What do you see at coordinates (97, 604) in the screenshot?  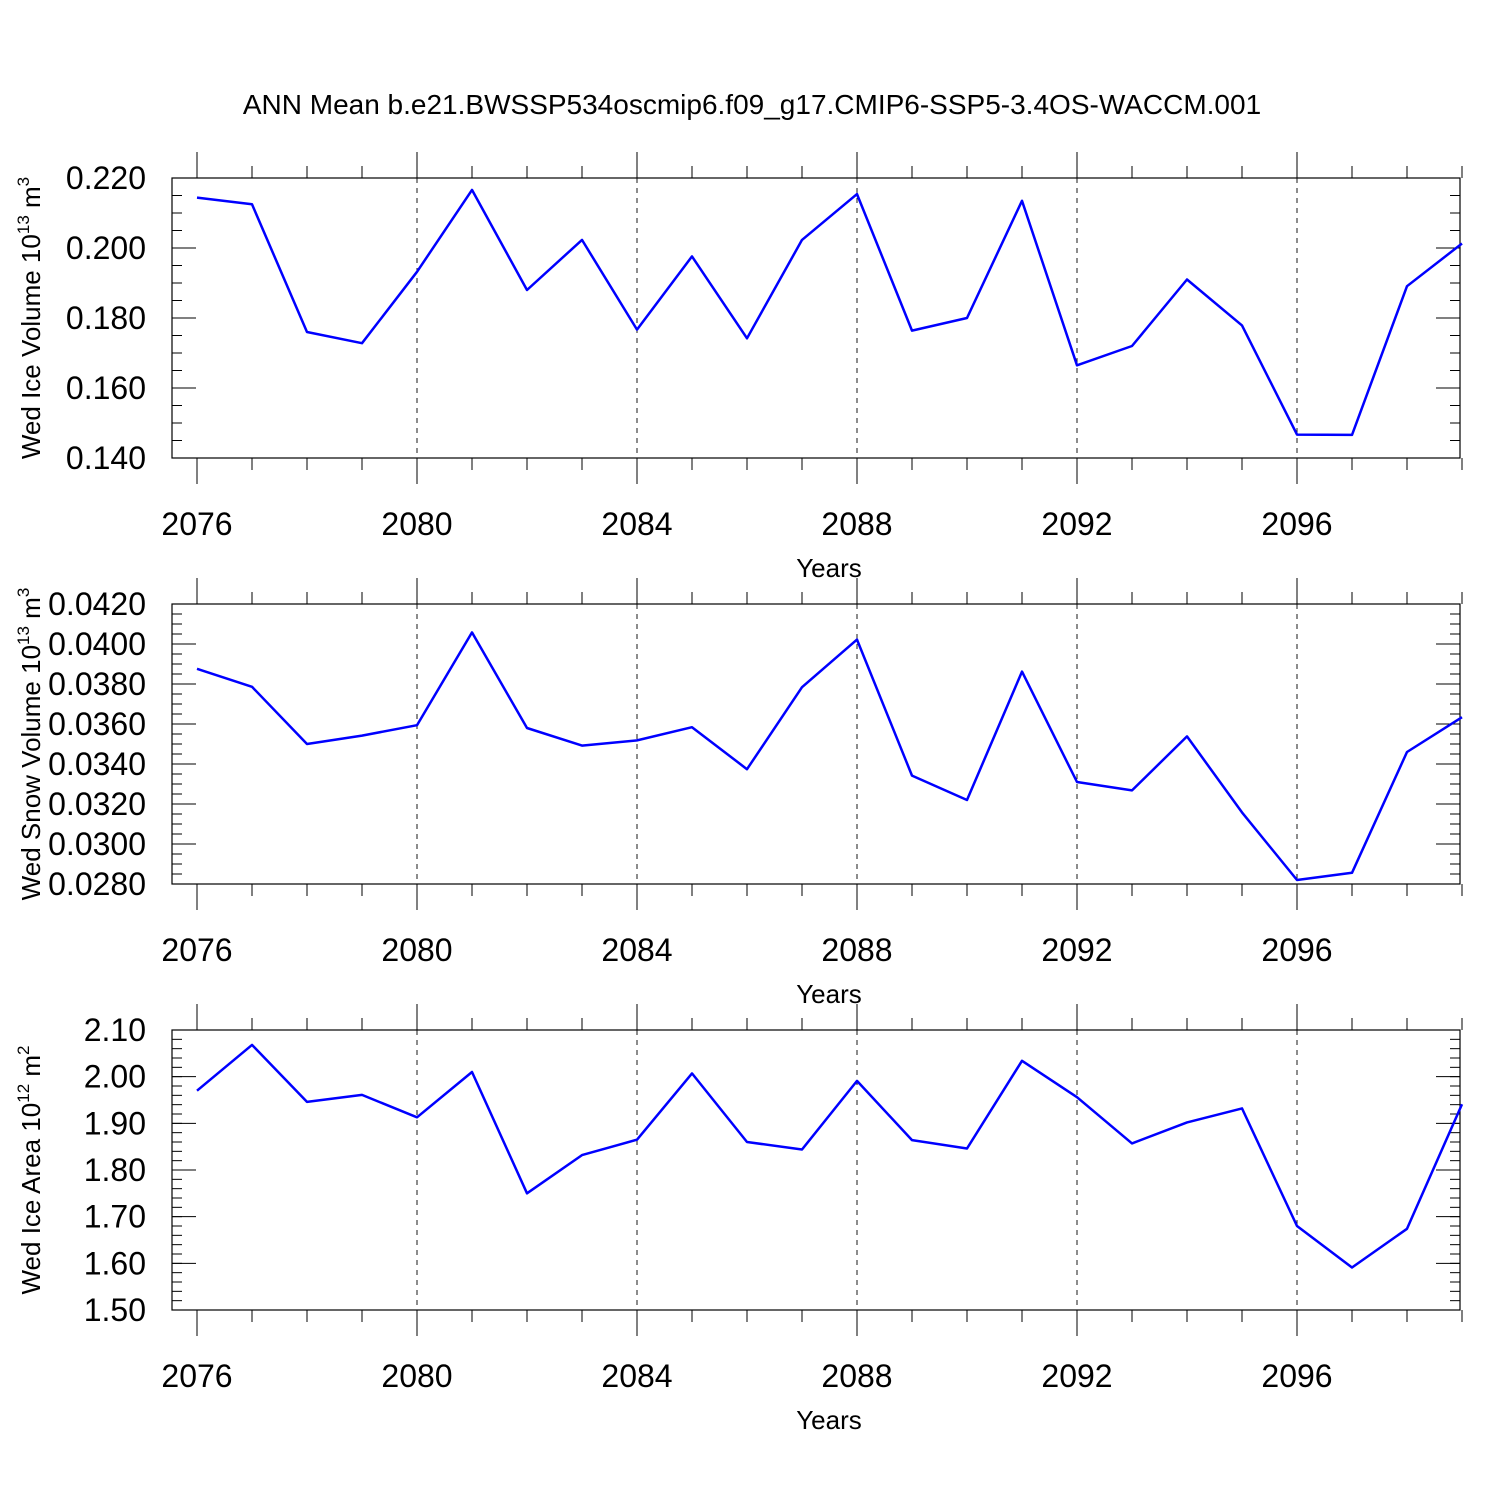 I see `y-tick-label: 0.0420` at bounding box center [97, 604].